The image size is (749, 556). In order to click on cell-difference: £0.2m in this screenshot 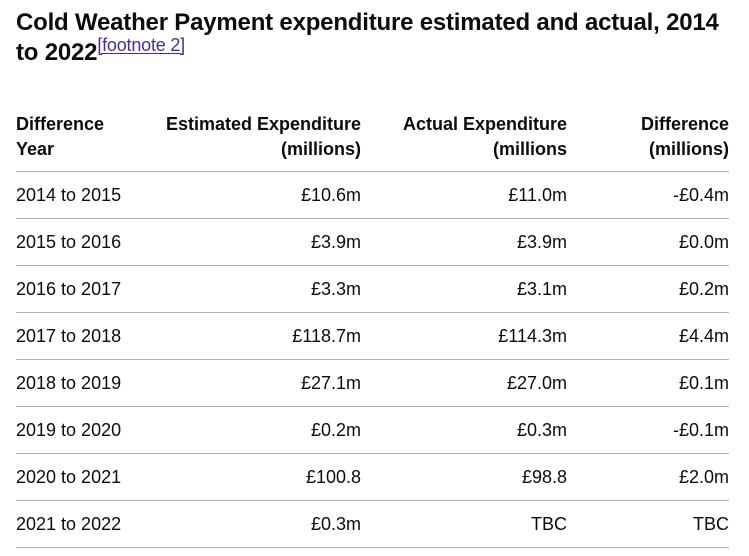, I will do `click(648, 289)`.